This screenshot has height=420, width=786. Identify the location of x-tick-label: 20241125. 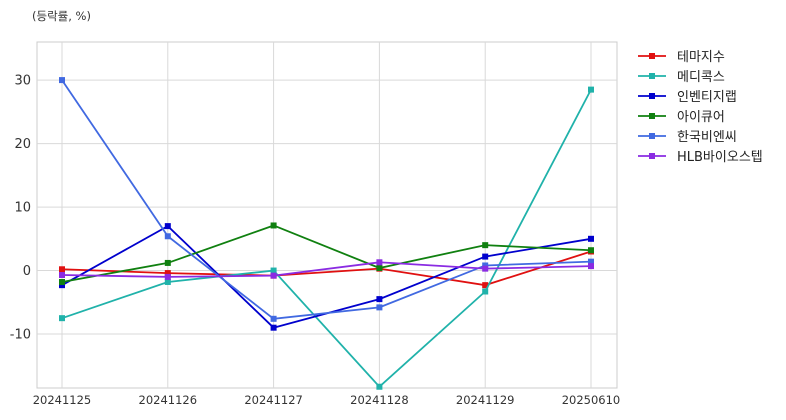
(62, 400).